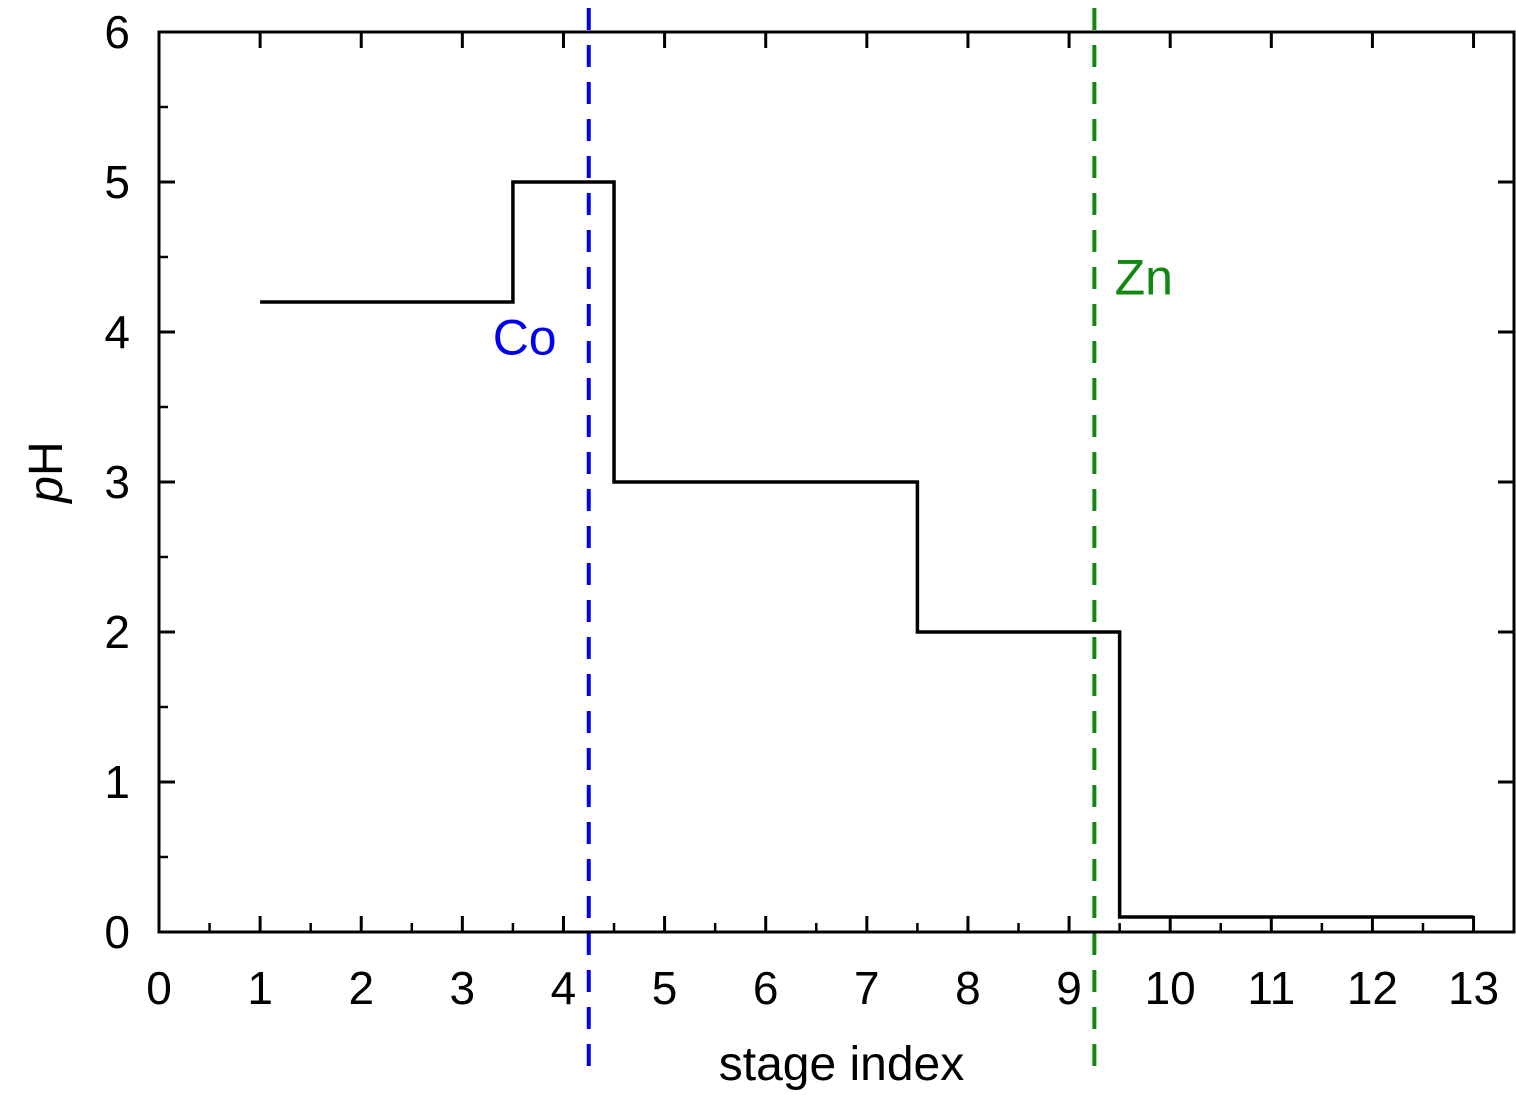 Image resolution: width=1516 pixels, height=1095 pixels. Describe the element at coordinates (1473, 988) in the screenshot. I see `x-tick-label: 13` at that location.